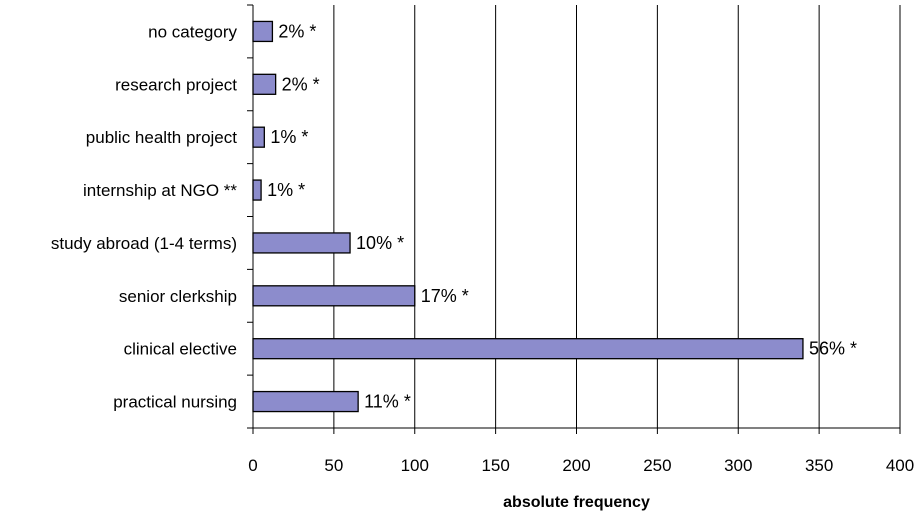 This screenshot has width=921, height=518. I want to click on category-label: research project, so click(176, 84).